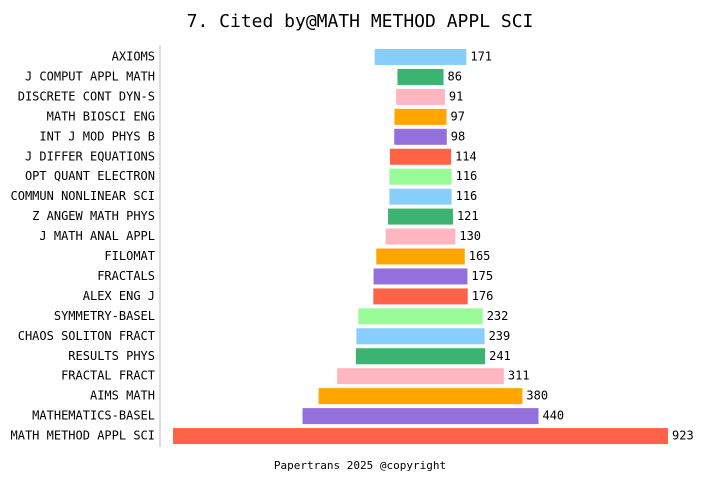 The height and width of the screenshot is (480, 720). Describe the element at coordinates (108, 376) in the screenshot. I see `category-label: FRACTAL FRACT` at that location.